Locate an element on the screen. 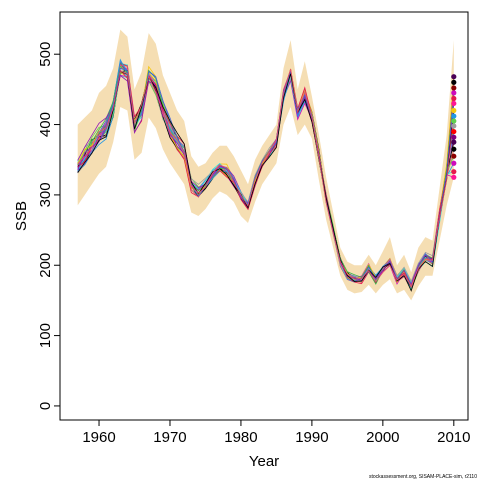  y-tick-label: 500 is located at coordinates (45, 54).